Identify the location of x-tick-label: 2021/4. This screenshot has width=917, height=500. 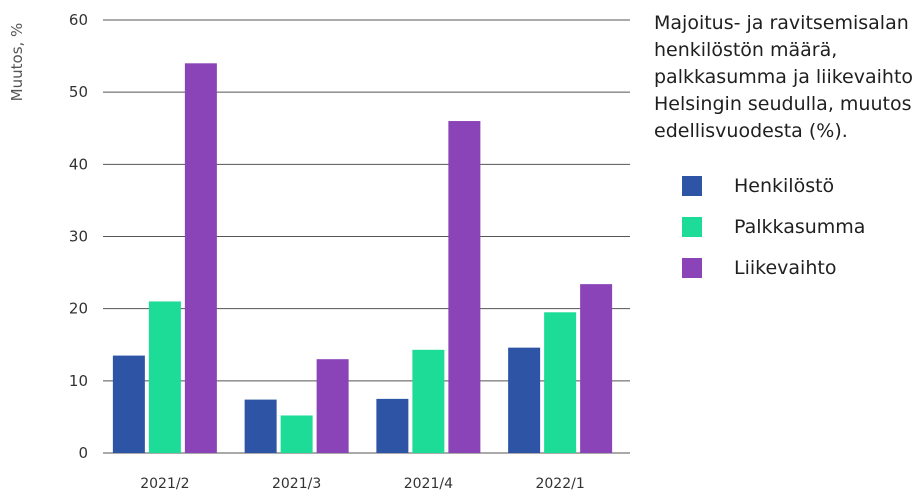
(428, 484).